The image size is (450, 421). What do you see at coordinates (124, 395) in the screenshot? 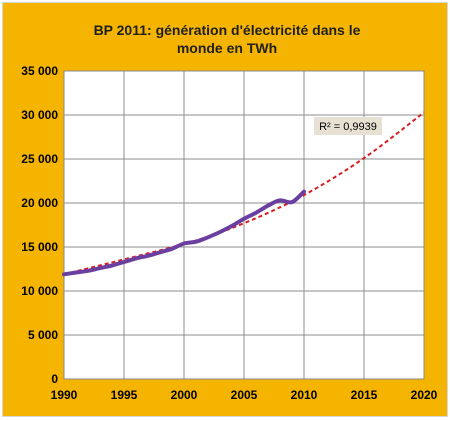
I see `x-tick-label: 1995` at bounding box center [124, 395].